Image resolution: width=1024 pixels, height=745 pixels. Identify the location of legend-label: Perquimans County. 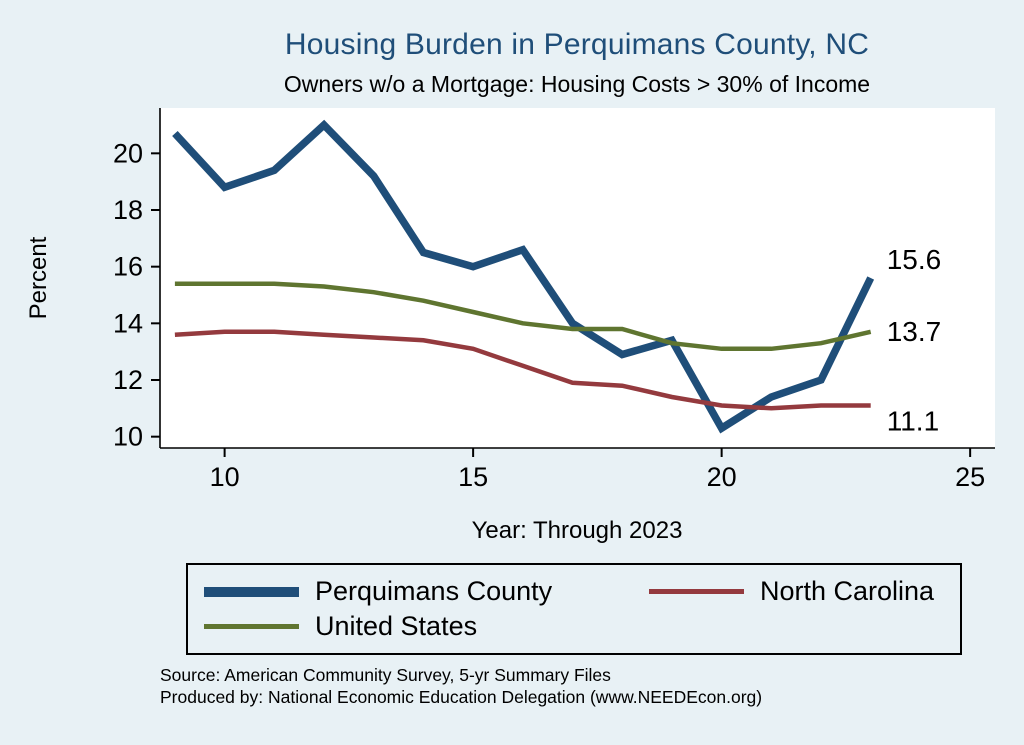
(434, 591).